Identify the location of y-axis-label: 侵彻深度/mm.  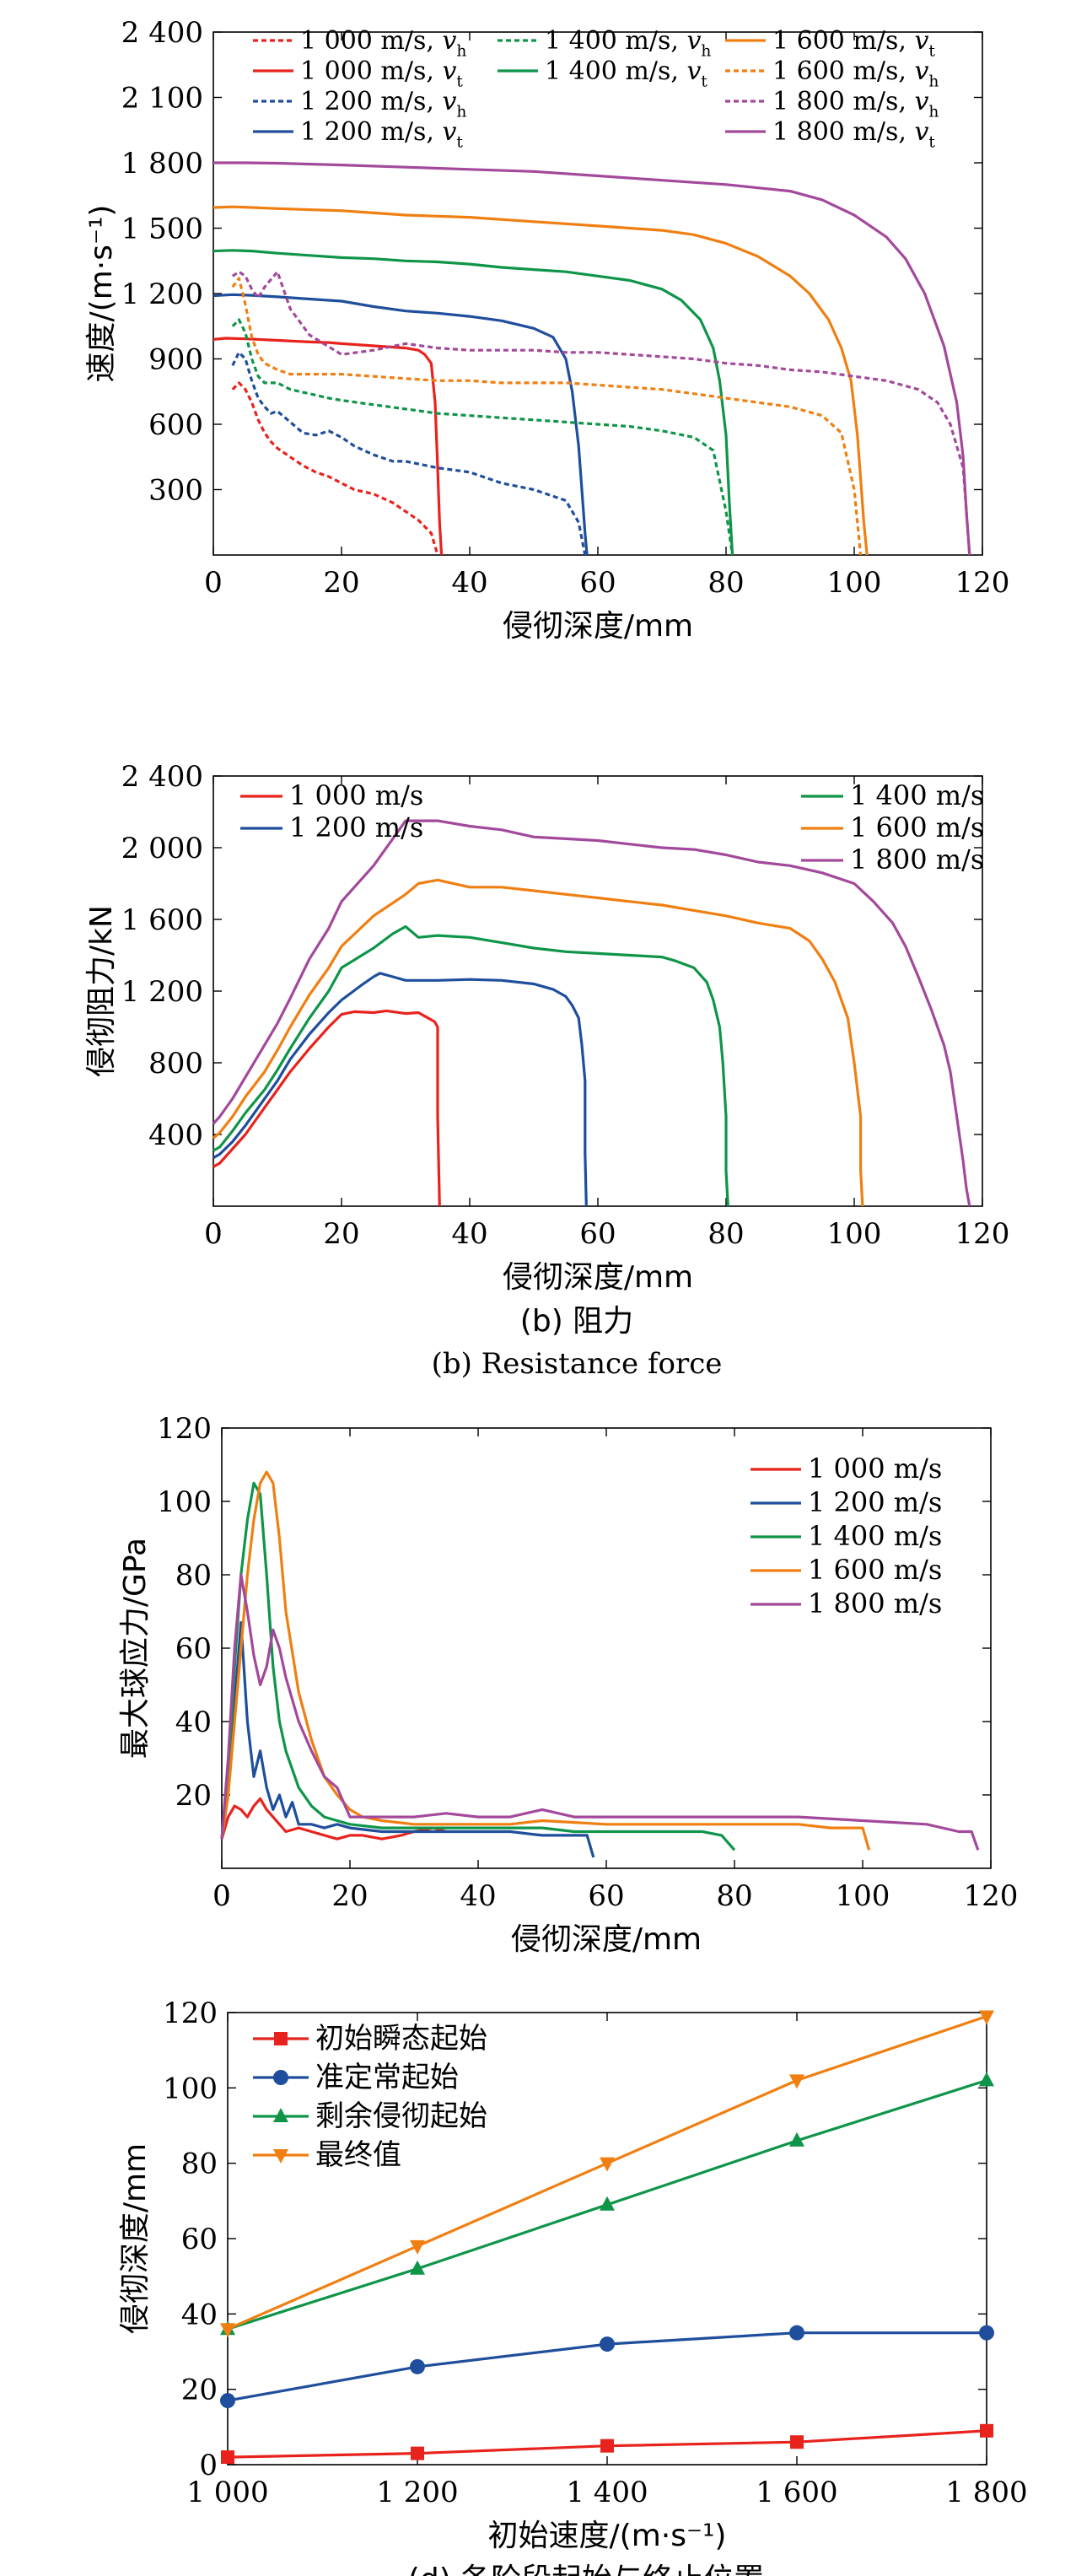
(135, 2238).